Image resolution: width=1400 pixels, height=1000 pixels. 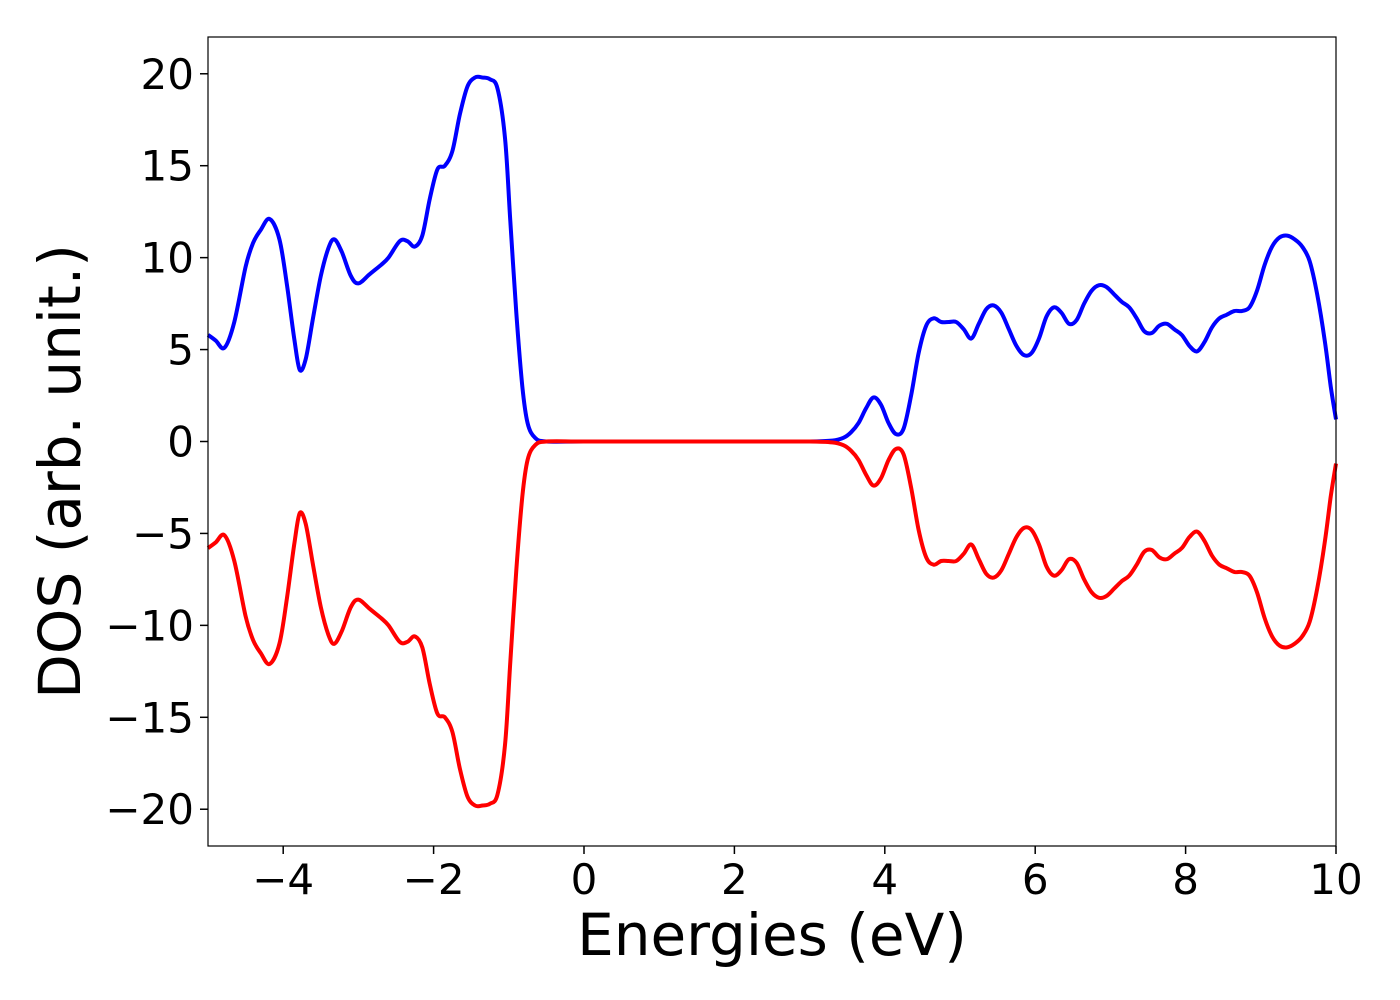 I want to click on y-tick-label: 0, so click(x=180, y=442).